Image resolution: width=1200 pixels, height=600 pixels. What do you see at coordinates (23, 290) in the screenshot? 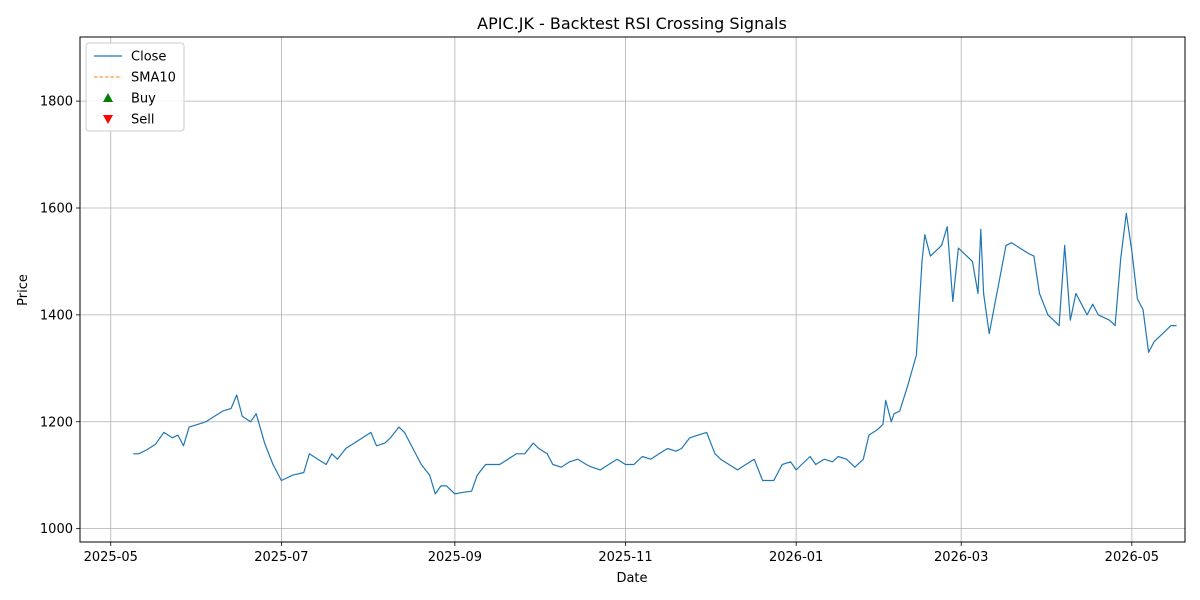
I see `y-axis-label: Price` at bounding box center [23, 290].